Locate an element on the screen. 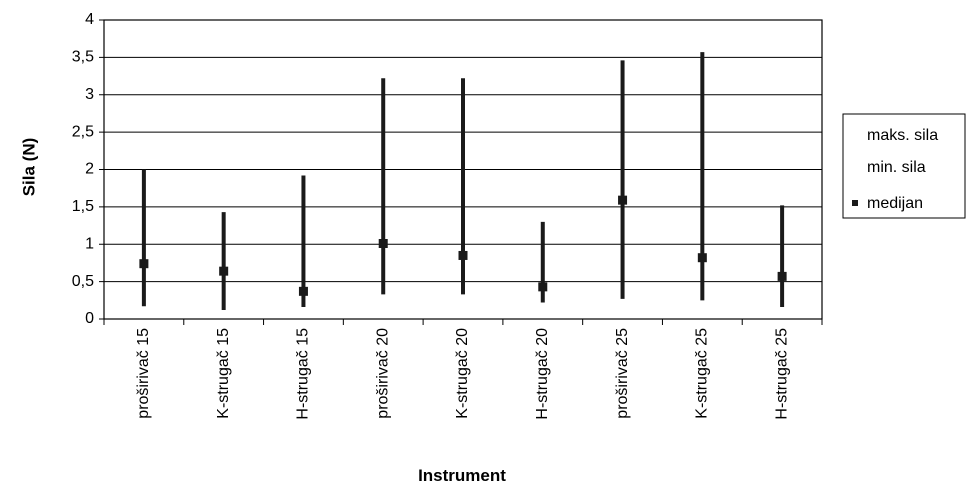 The image size is (970, 490). x-tick-label: proširivač 15 is located at coordinates (143, 373).